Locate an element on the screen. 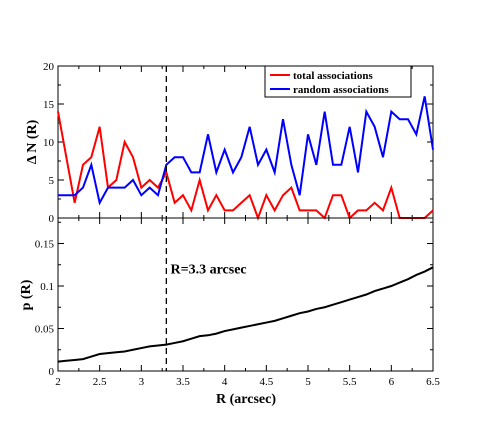 The image size is (491, 436). legend-label-total: total associations is located at coordinates (333, 76).